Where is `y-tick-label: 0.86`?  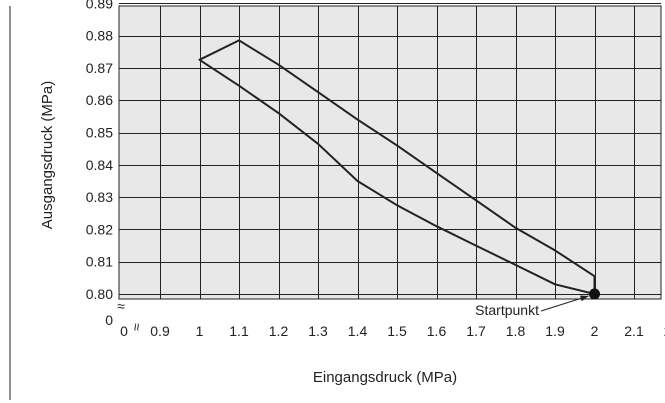 y-tick-label: 0.86 is located at coordinates (99, 100).